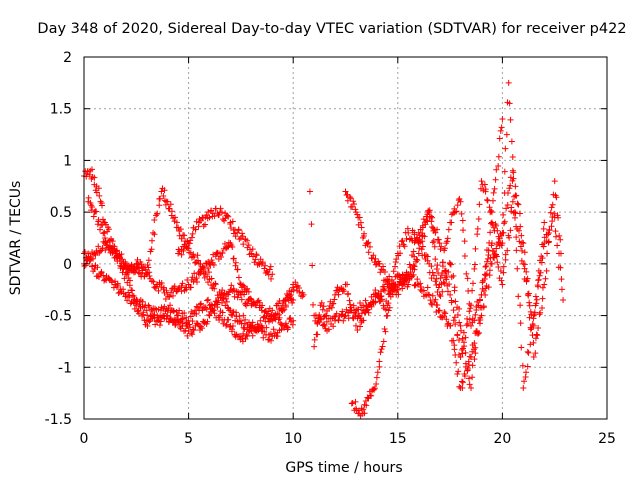 This screenshot has height=480, width=640. Describe the element at coordinates (67, 265) in the screenshot. I see `y-tick-label: 0` at that location.